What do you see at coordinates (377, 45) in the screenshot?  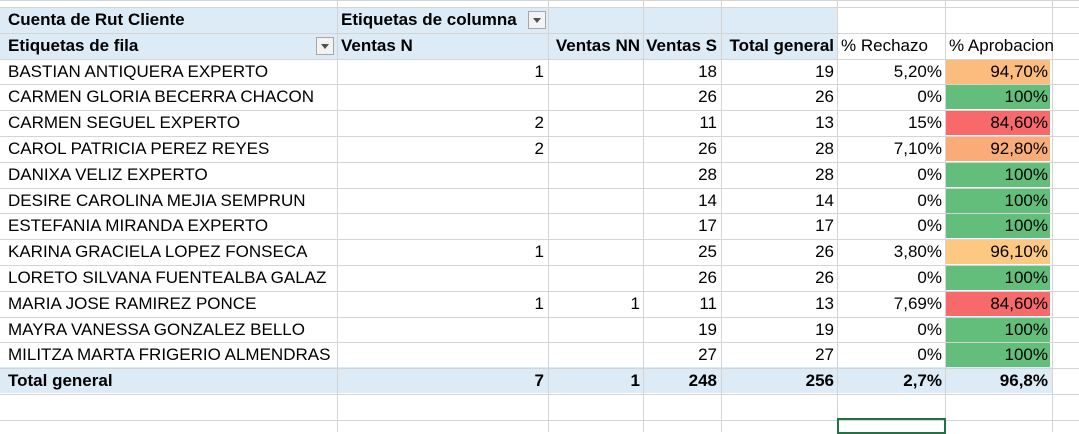 I see `ventas-n-header: Ventas N` at bounding box center [377, 45].